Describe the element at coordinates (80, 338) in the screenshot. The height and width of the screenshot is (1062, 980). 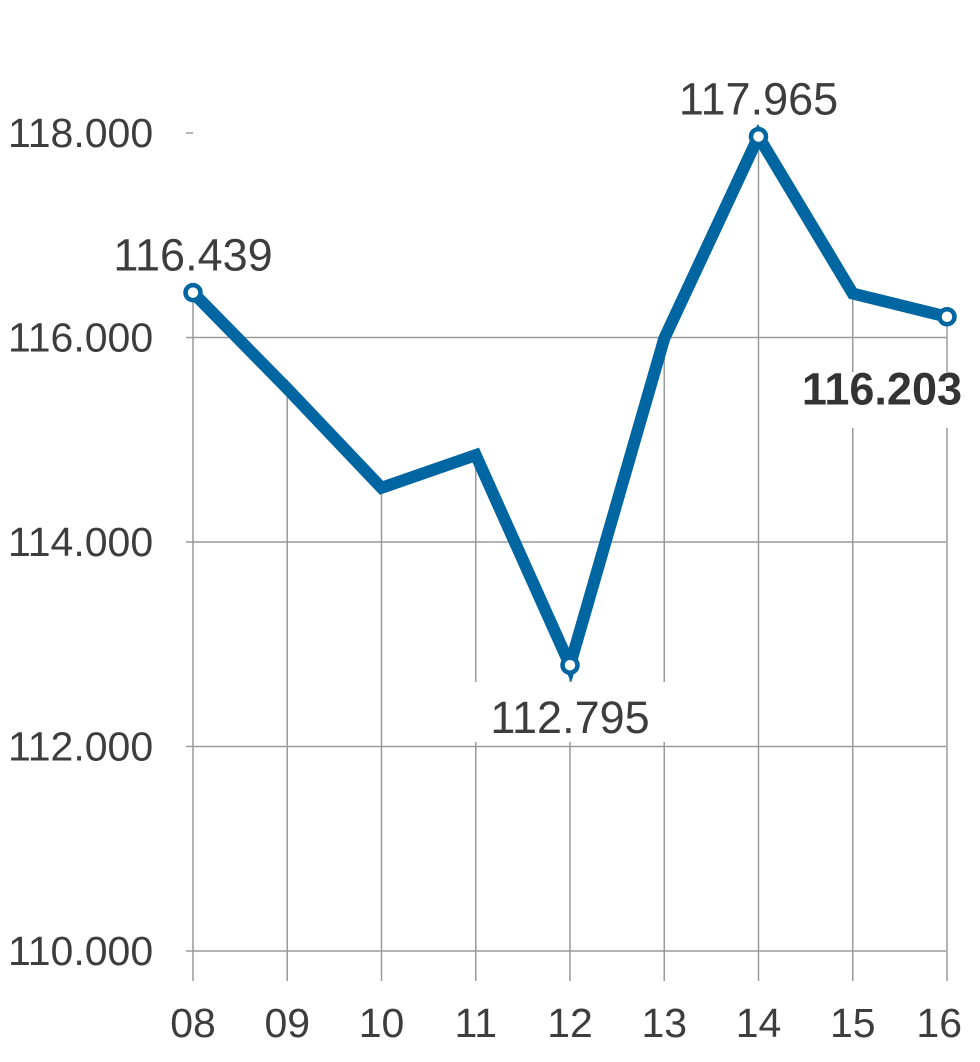
I see `y-tick-label: 116.000` at that location.